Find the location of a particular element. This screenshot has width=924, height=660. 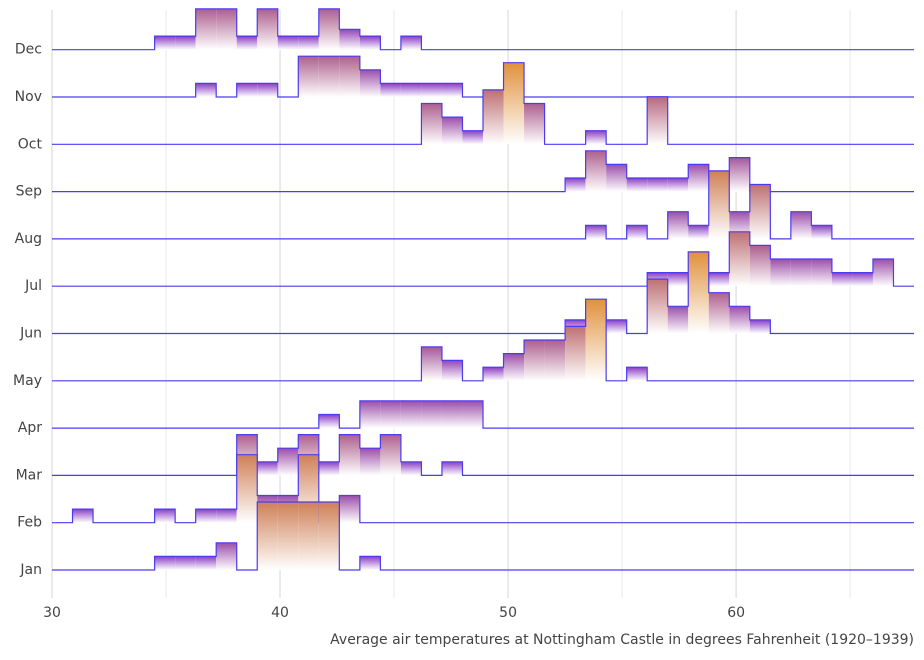

y-tick-label: Feb is located at coordinates (29, 523).